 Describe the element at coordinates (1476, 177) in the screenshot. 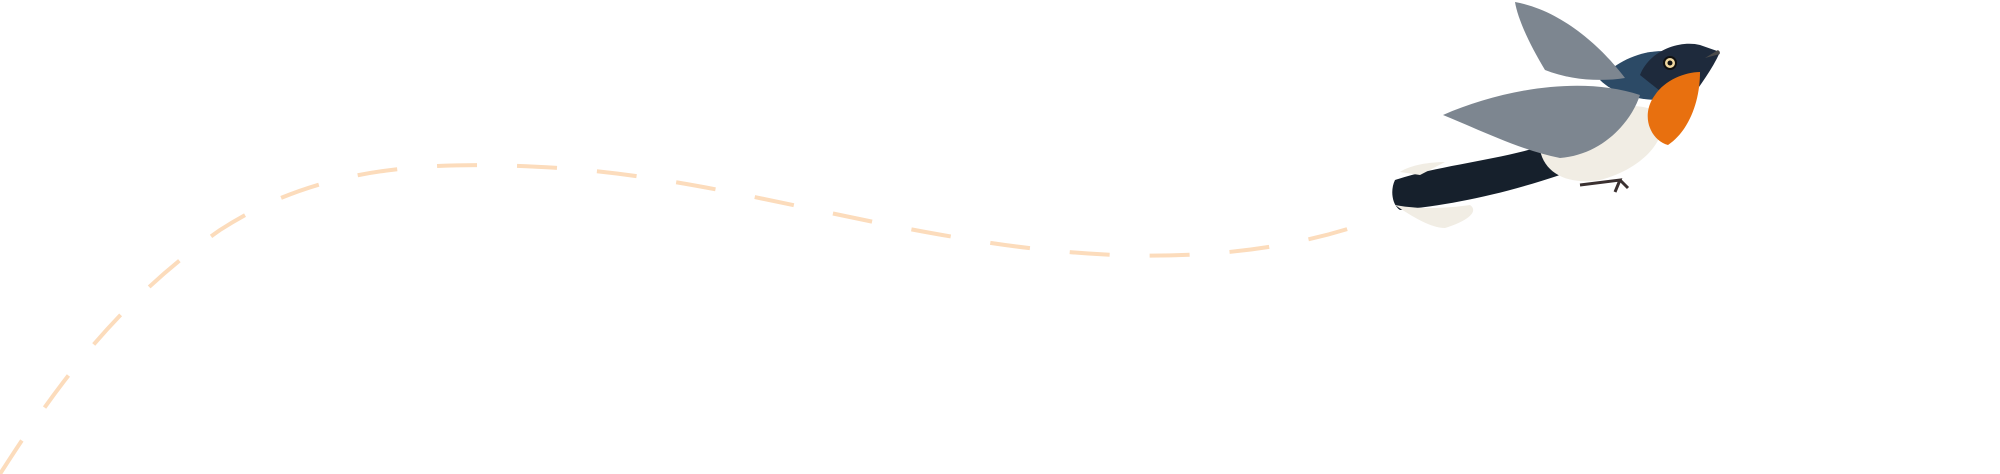

I see `bird-tail` at that location.